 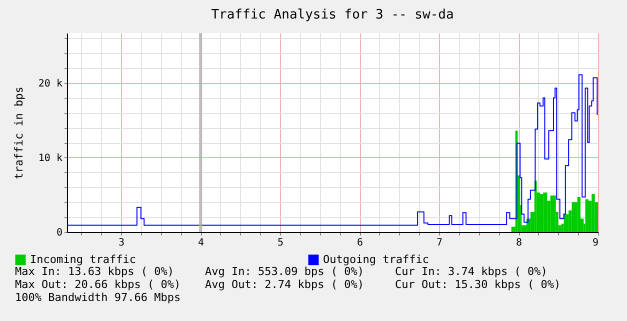 What do you see at coordinates (439, 243) in the screenshot?
I see `x-tick-label: 7` at bounding box center [439, 243].